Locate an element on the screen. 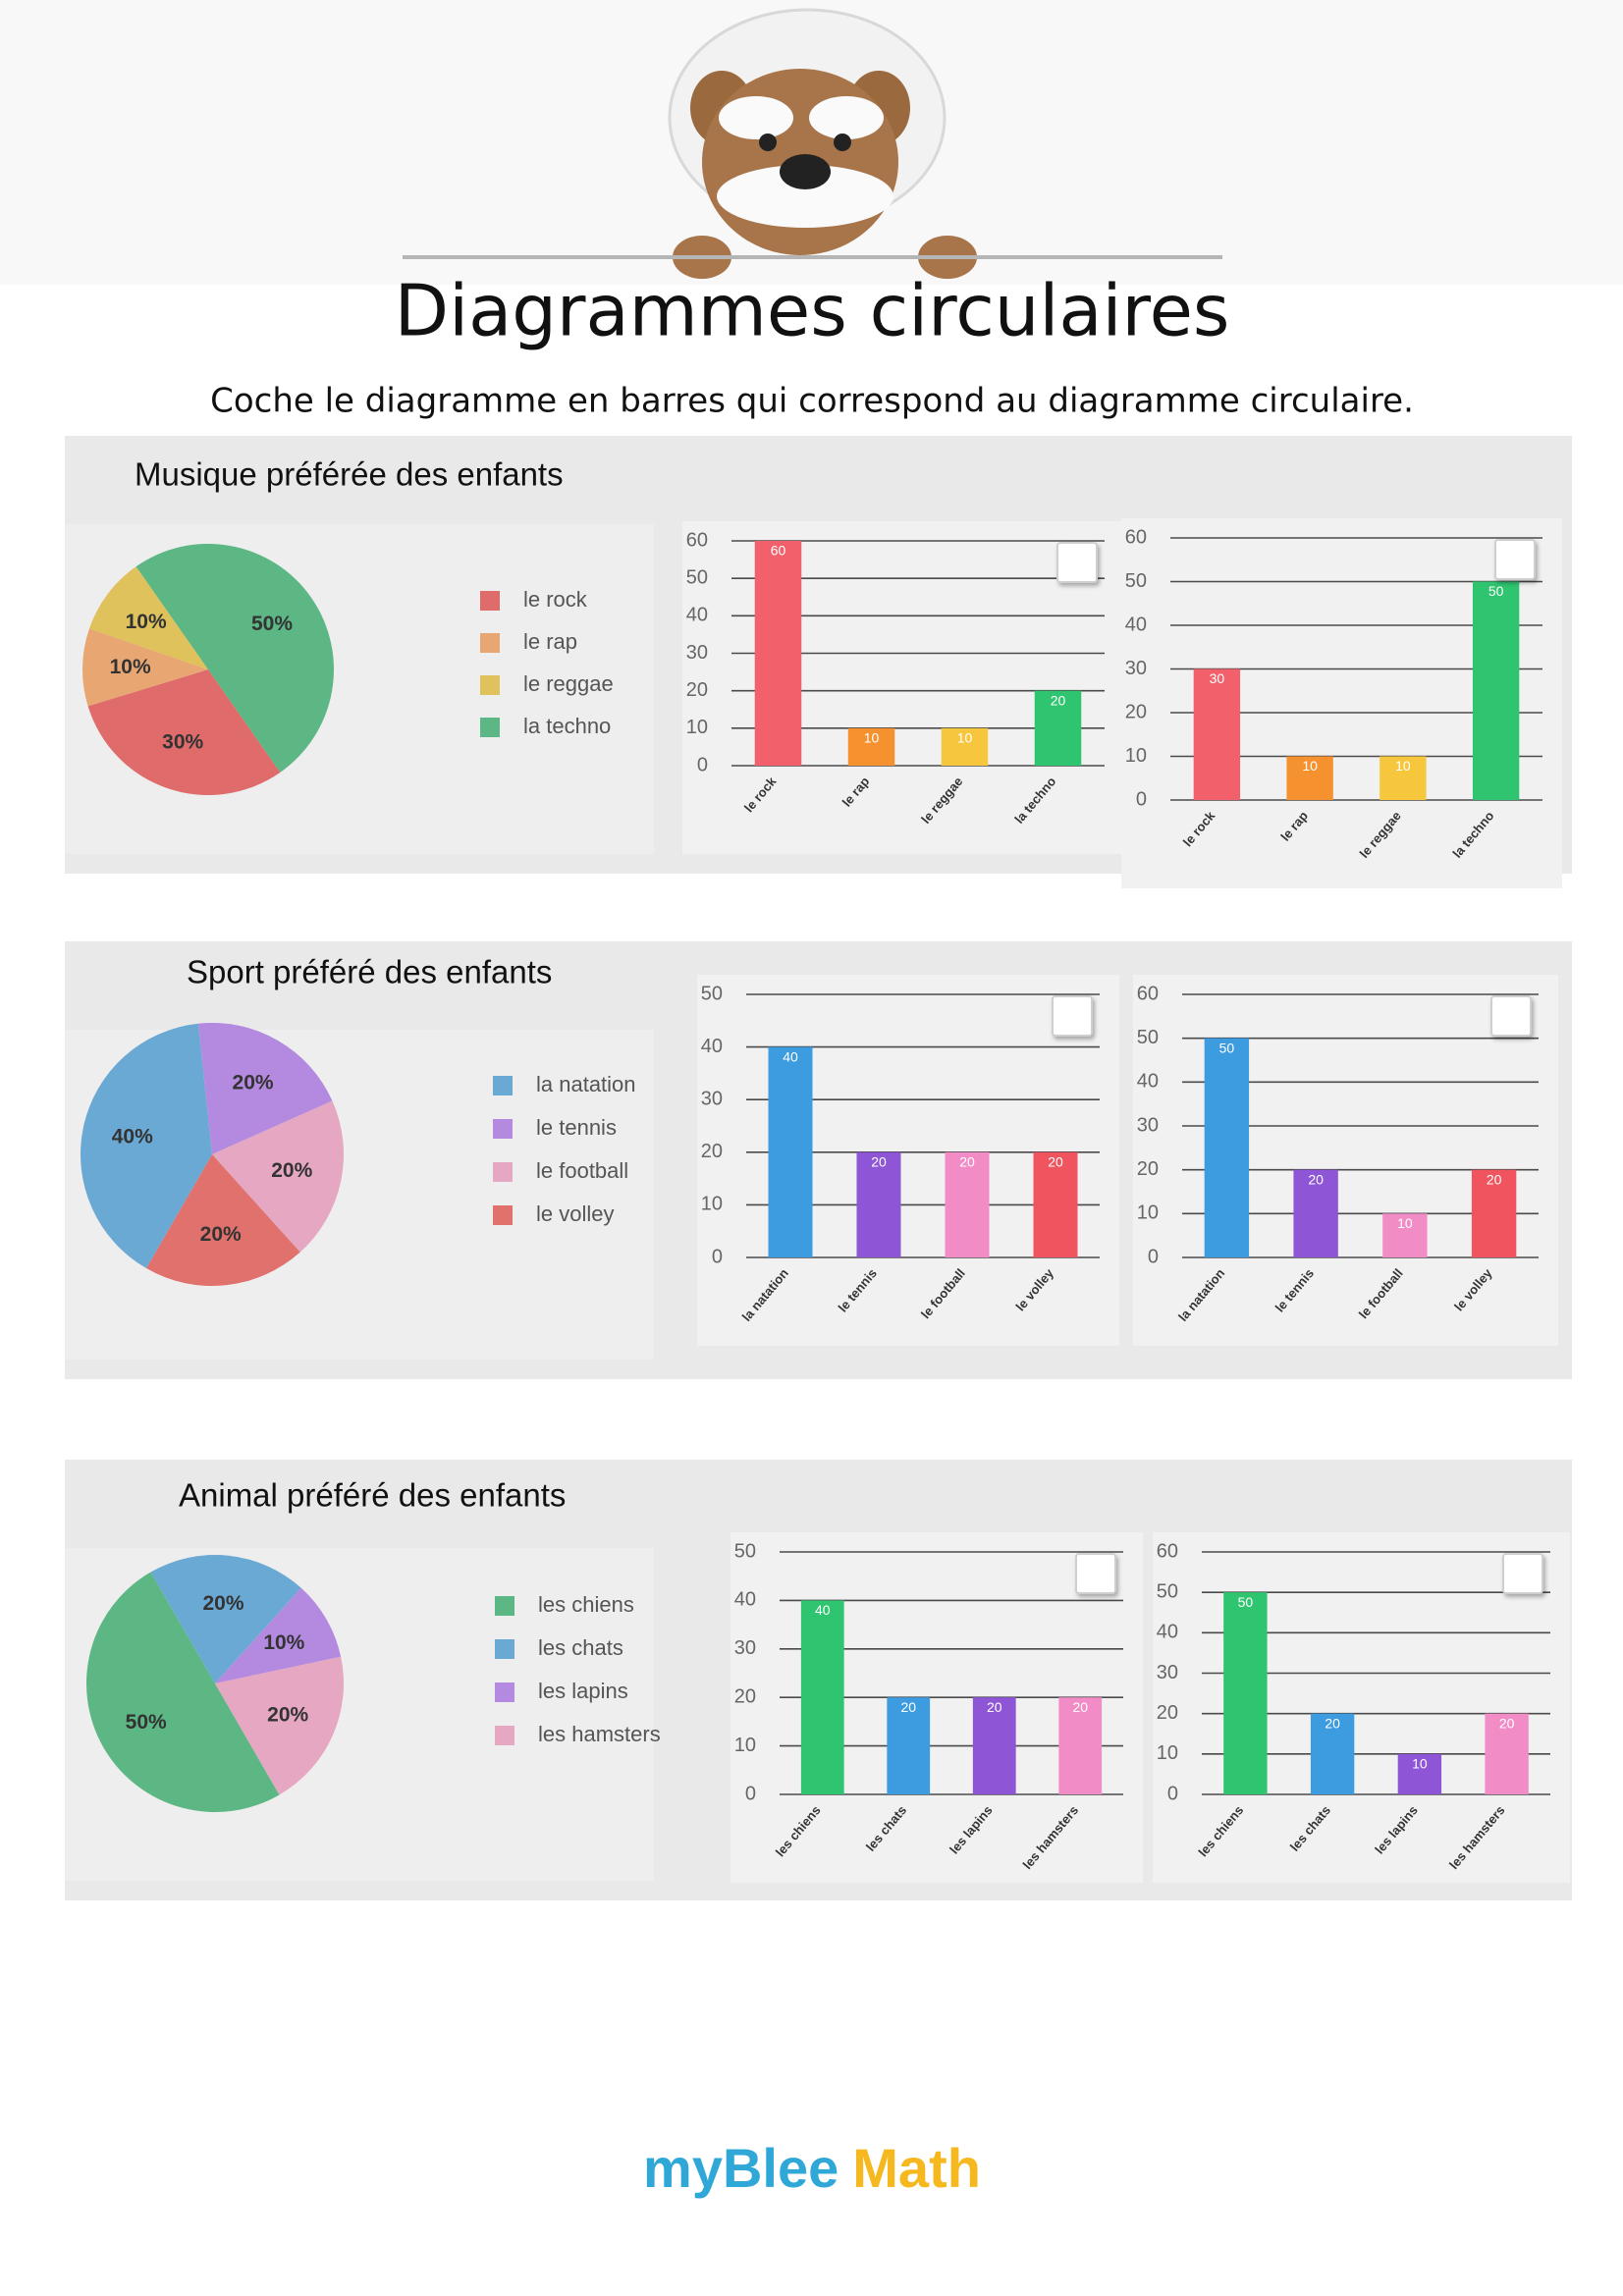 Image resolution: width=1623 pixels, height=2296 pixels. chart-title: Animal préféré des enfants is located at coordinates (372, 1495).